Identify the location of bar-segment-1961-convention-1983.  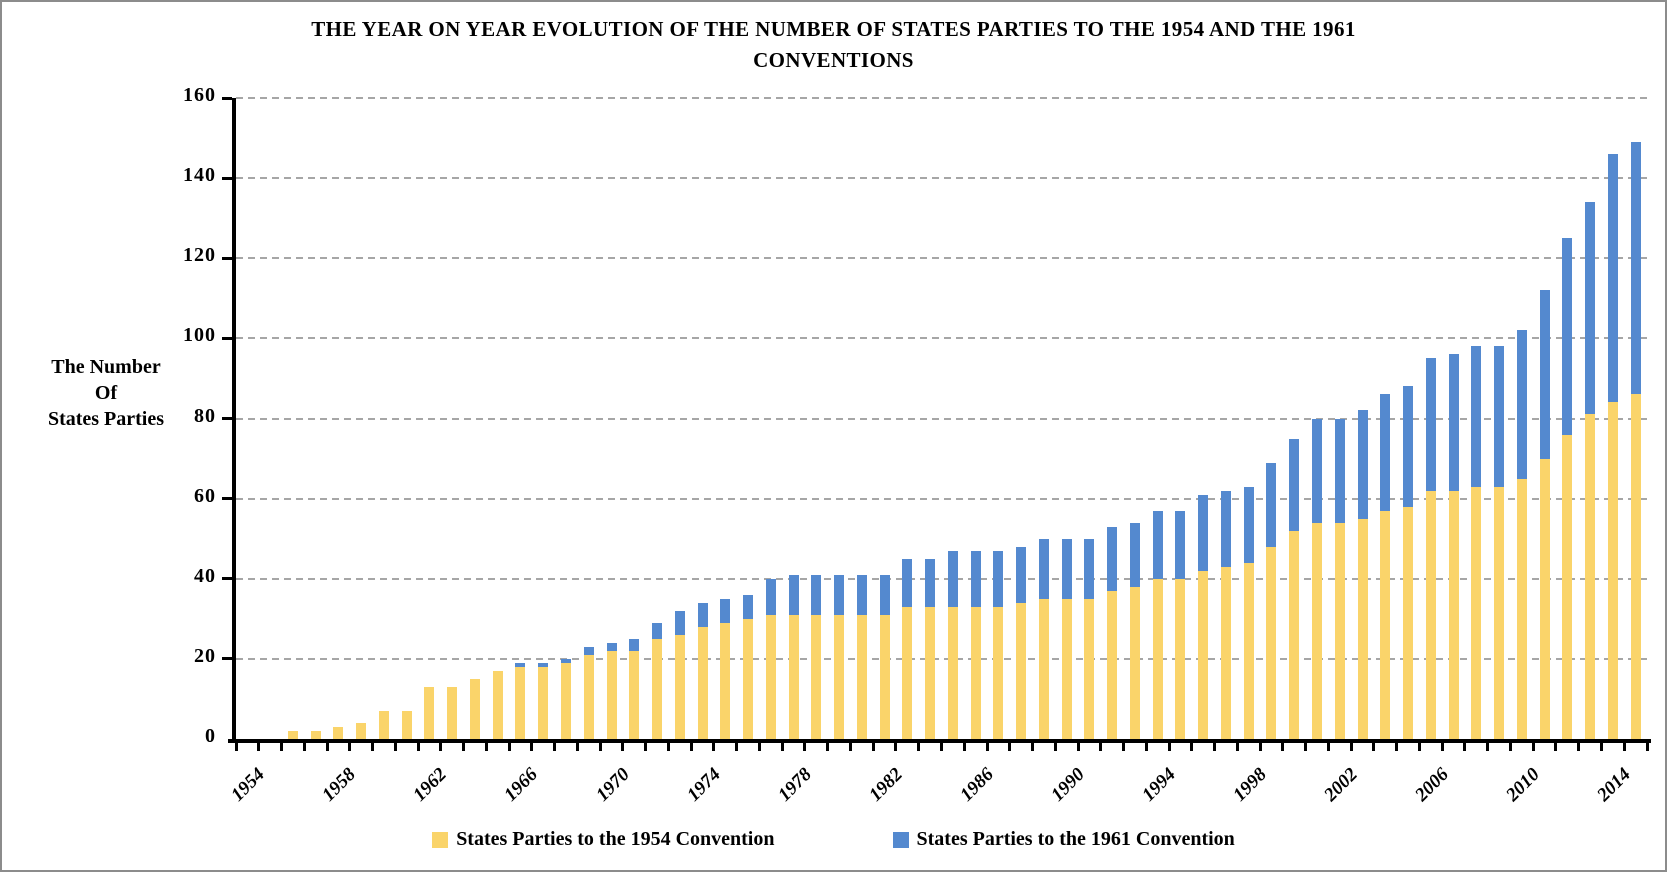
(907, 582).